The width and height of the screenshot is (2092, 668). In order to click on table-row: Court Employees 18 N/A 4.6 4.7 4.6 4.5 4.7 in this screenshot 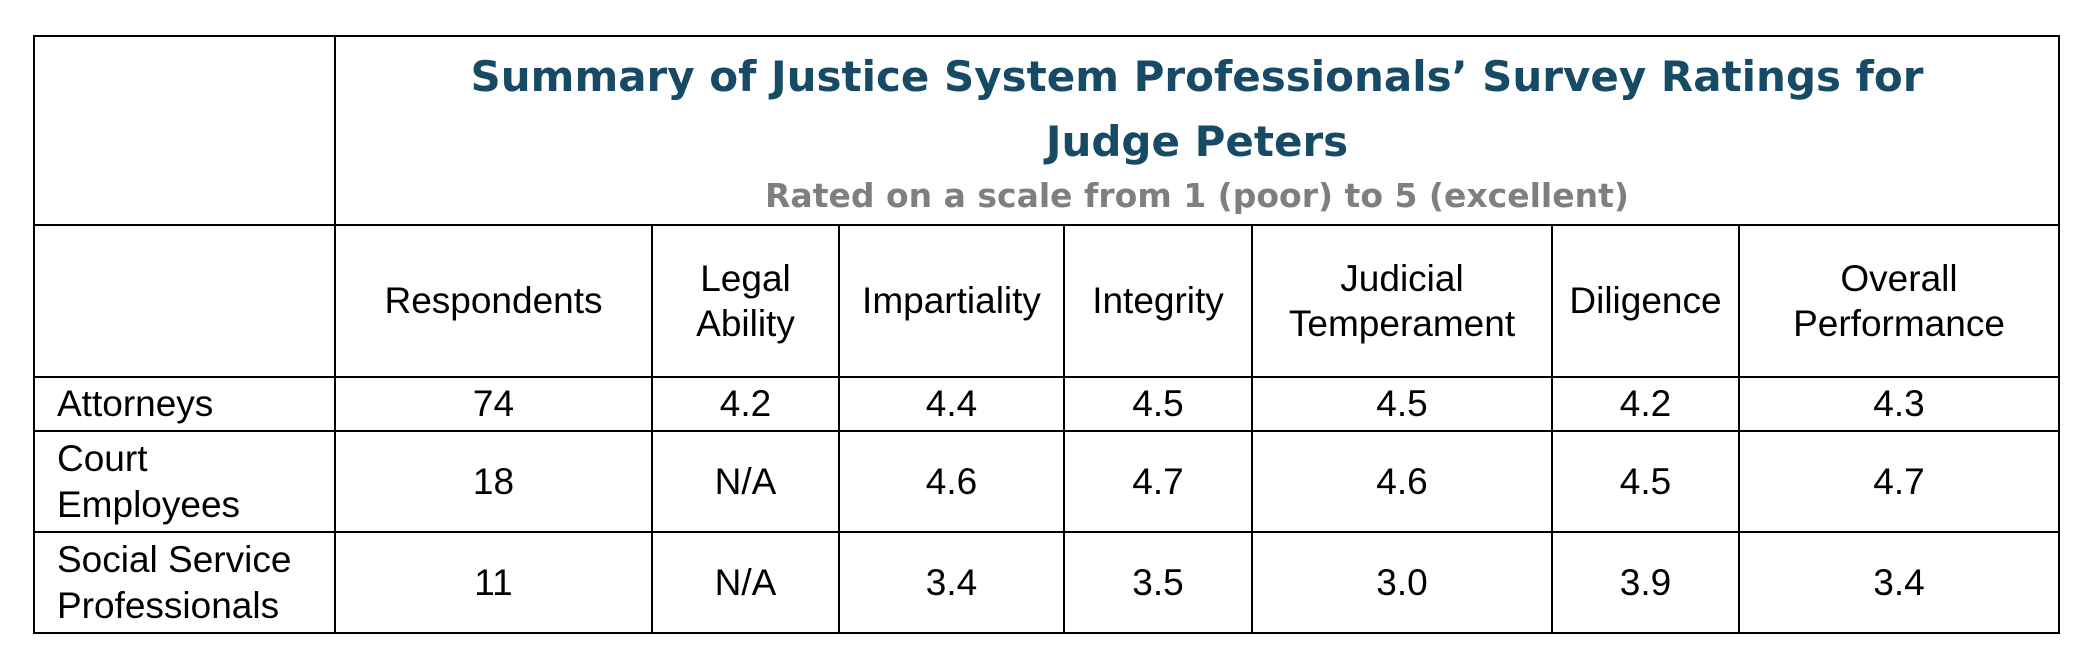, I will do `click(1047, 481)`.